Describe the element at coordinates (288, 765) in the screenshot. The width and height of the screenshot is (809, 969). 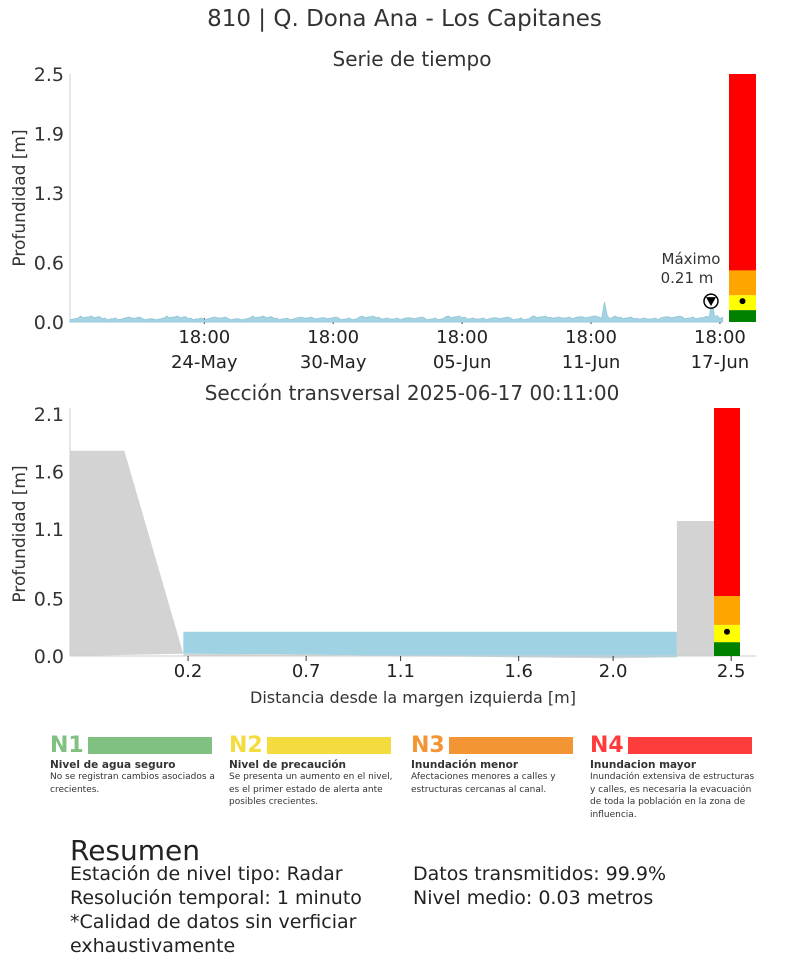
I see `legend-n2-title: Nivel de precaución` at that location.